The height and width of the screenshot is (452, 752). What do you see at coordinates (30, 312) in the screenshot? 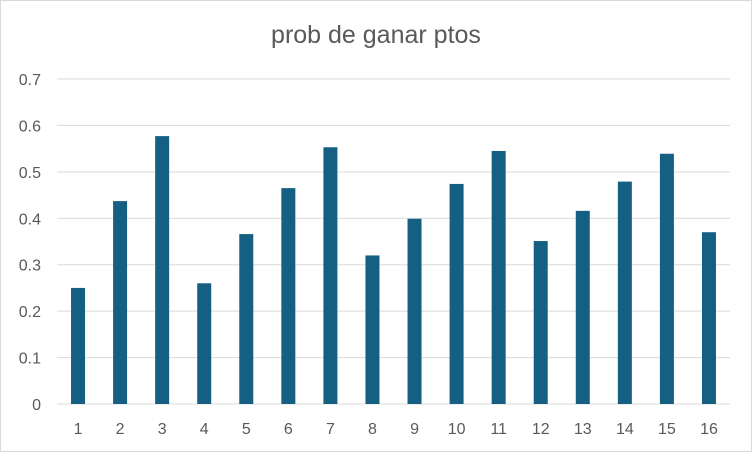
I see `y-tick-label: 0.2` at bounding box center [30, 312].